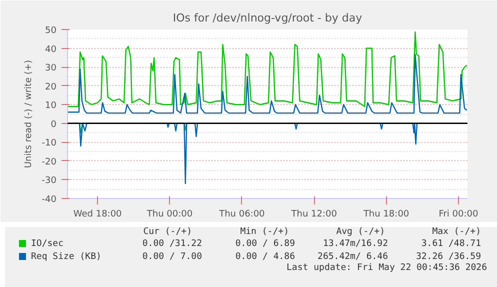 The image size is (497, 287). Describe the element at coordinates (167, 232) in the screenshot. I see `text: Cur (-/+)` at that location.